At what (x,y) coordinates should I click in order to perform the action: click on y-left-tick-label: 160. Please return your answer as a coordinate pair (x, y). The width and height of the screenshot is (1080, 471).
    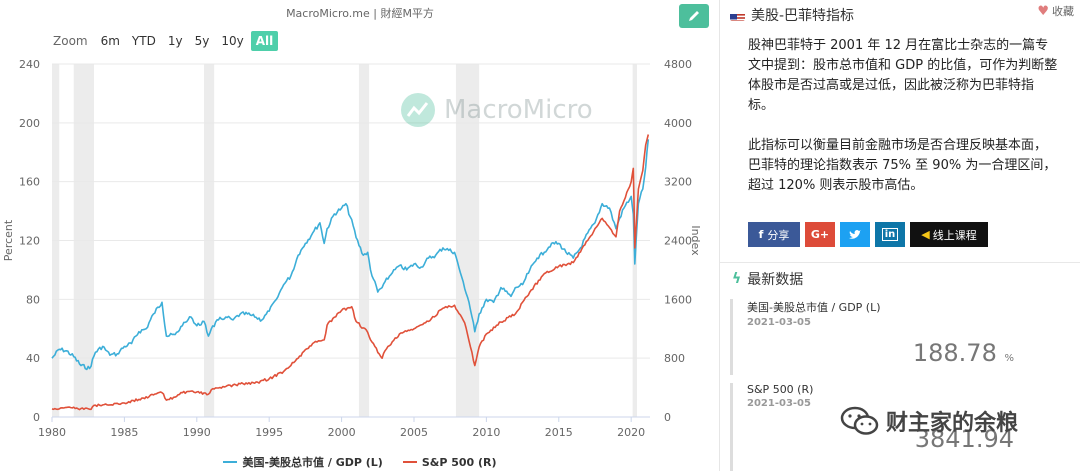
    Looking at the image, I should click on (29, 182).